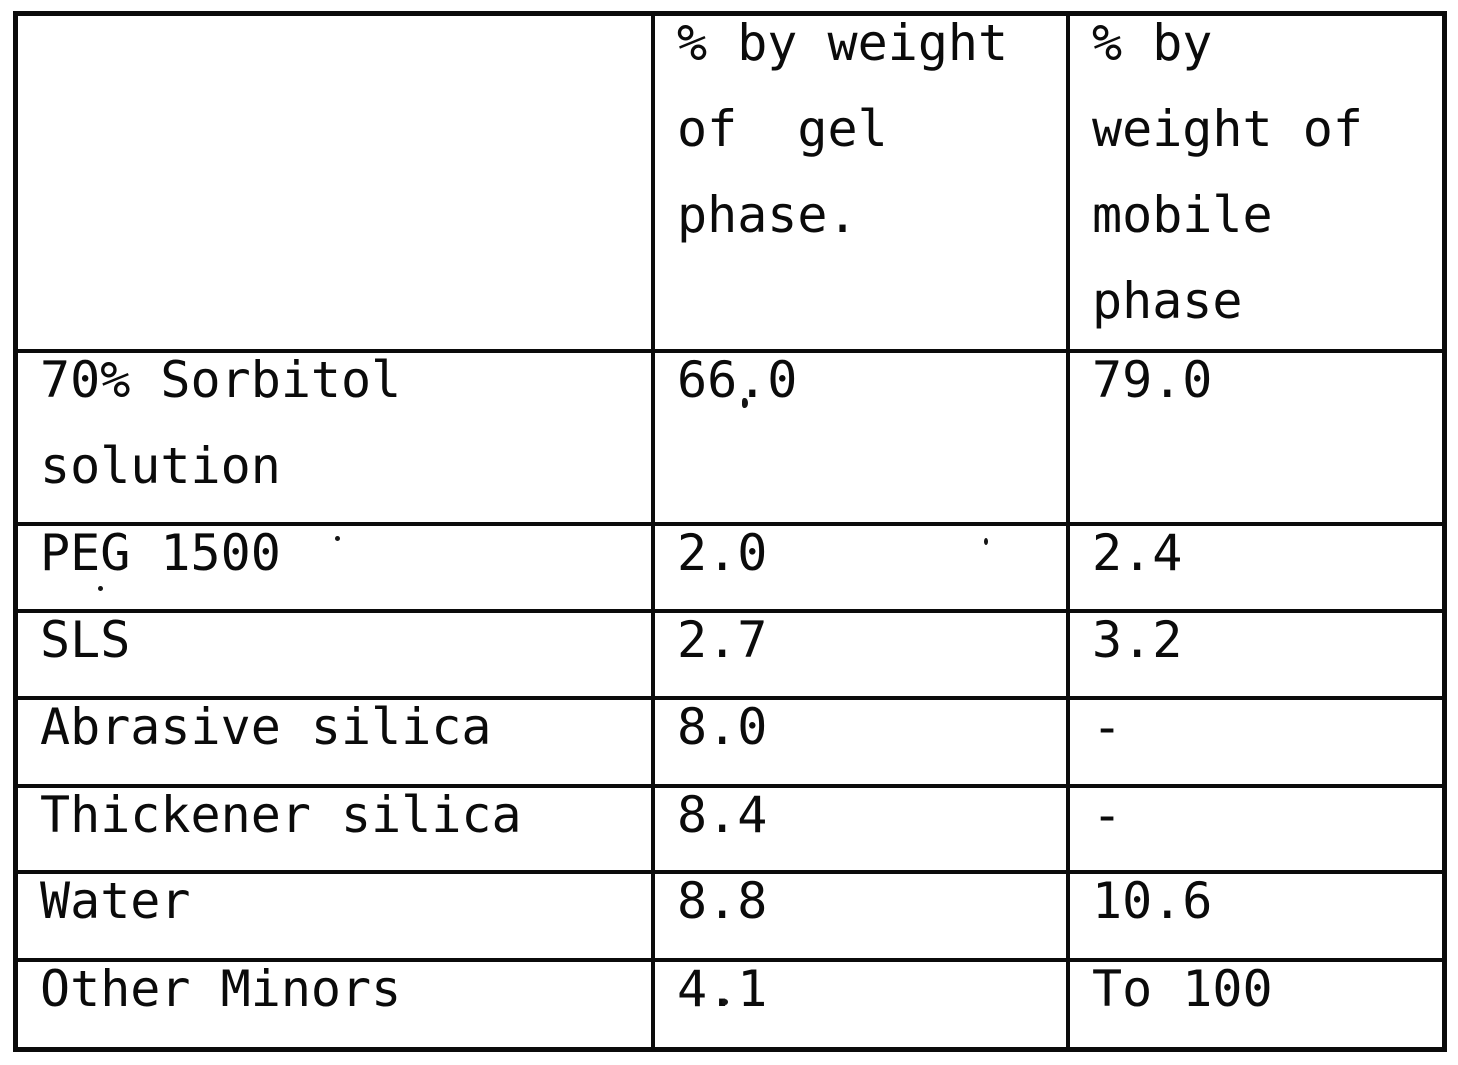  What do you see at coordinates (1256, 568) in the screenshot?
I see `row-peg1500-mobile-cell: 2.4` at bounding box center [1256, 568].